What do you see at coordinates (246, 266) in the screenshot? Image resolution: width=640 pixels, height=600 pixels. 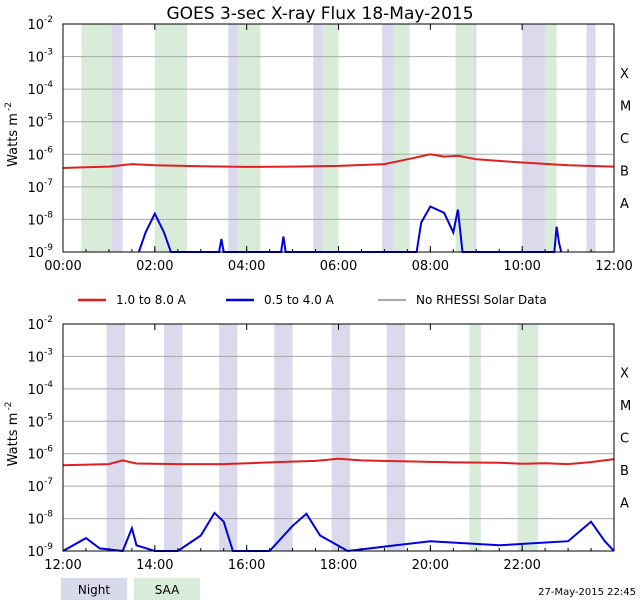 I see `x-tick-label: 04:00` at bounding box center [246, 266].